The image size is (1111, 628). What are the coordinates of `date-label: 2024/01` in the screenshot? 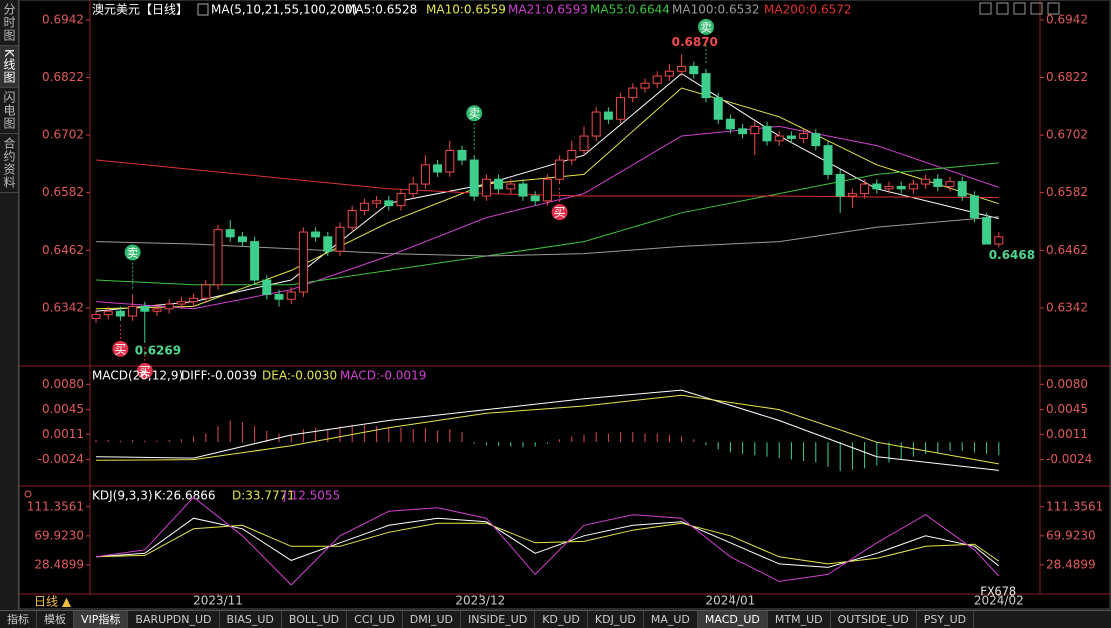 It's located at (730, 601).